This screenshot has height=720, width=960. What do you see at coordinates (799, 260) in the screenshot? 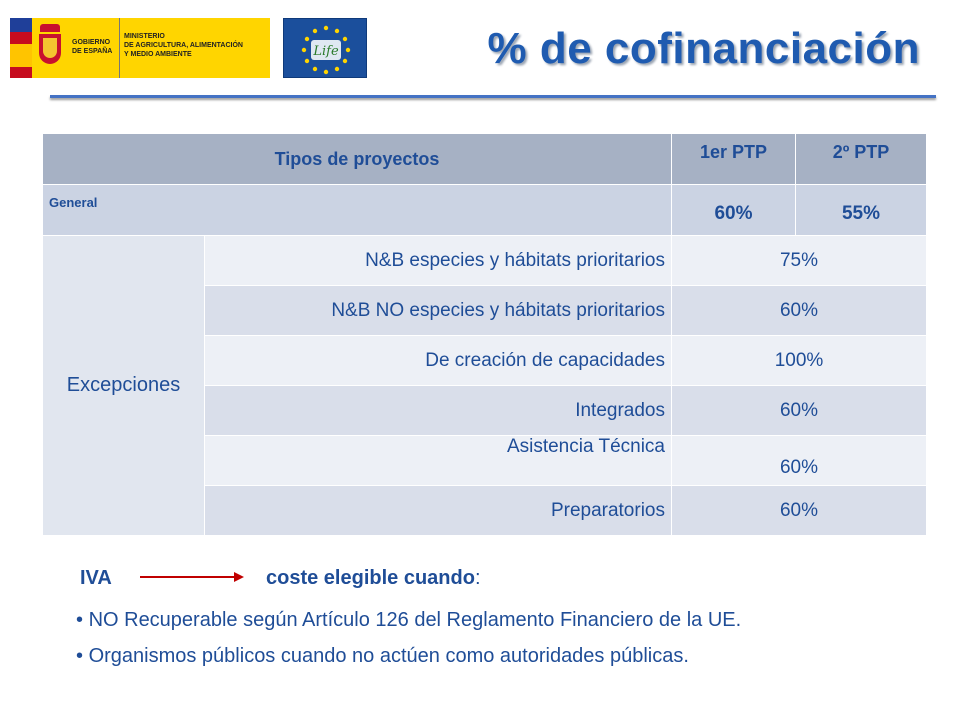
I see `exception-value: 75%` at bounding box center [799, 260].